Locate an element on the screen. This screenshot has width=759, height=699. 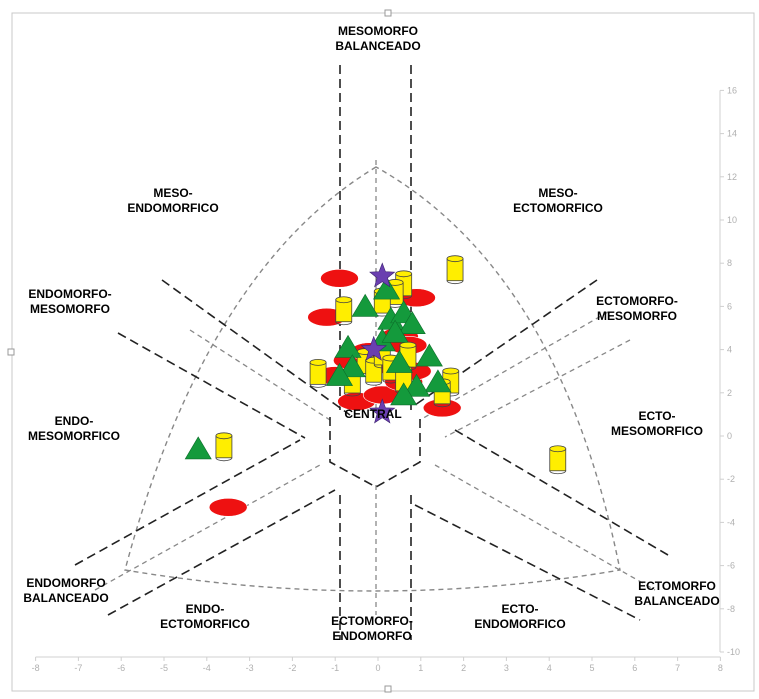
x-tick-label: -3 is located at coordinates (250, 668).